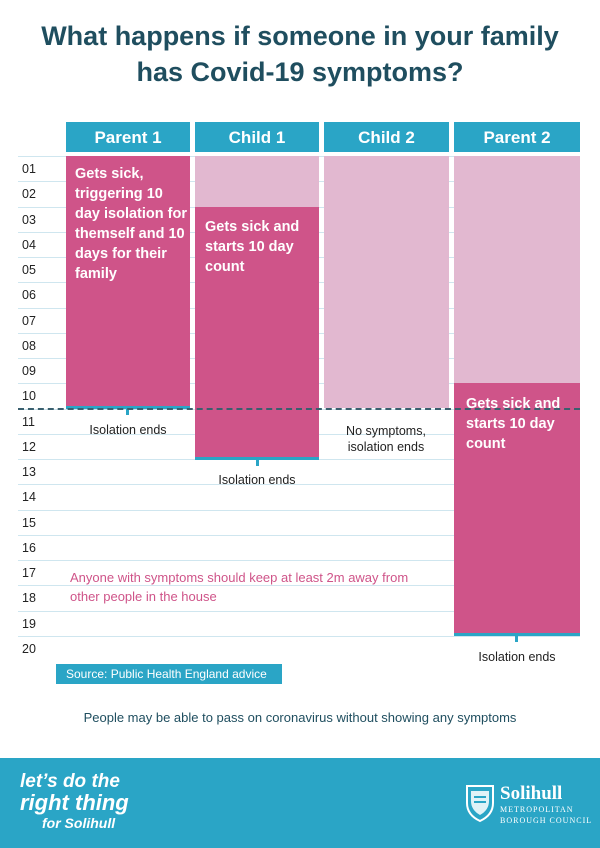 This screenshot has width=600, height=848. I want to click on child-1-sick-bar, so click(257, 333).